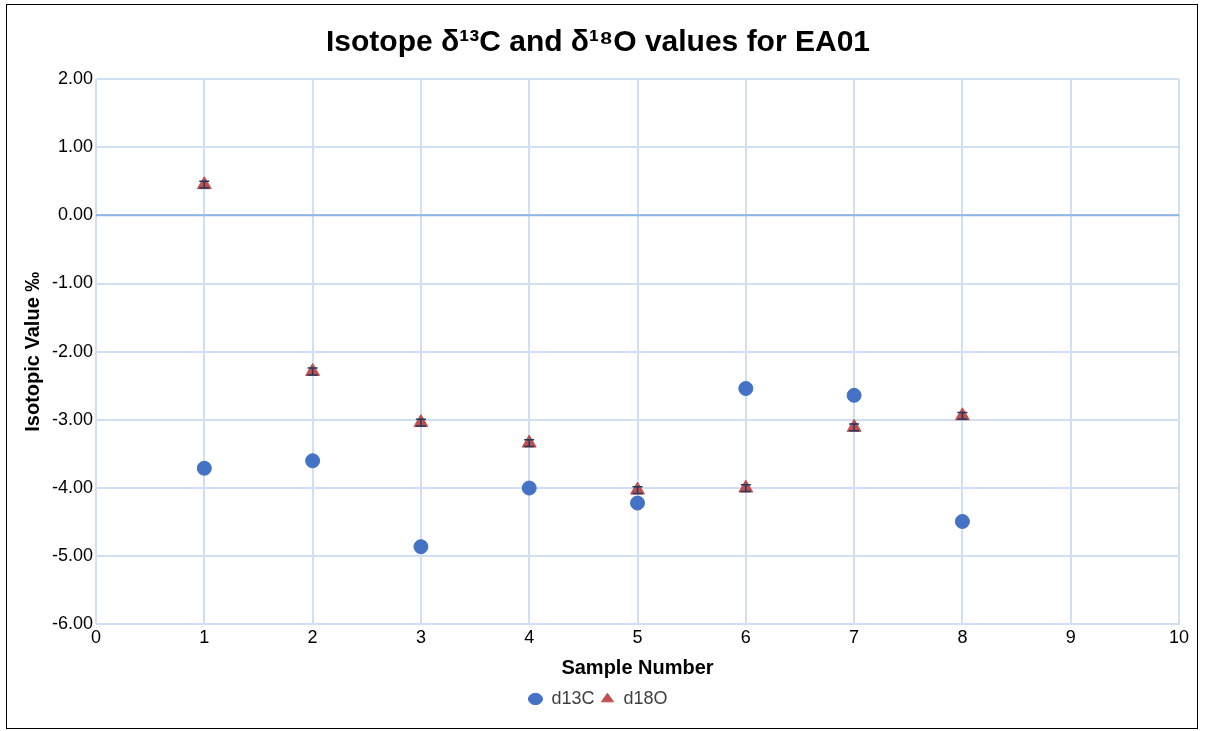  Describe the element at coordinates (73, 282) in the screenshot. I see `y-tick-label: -1.00` at that location.